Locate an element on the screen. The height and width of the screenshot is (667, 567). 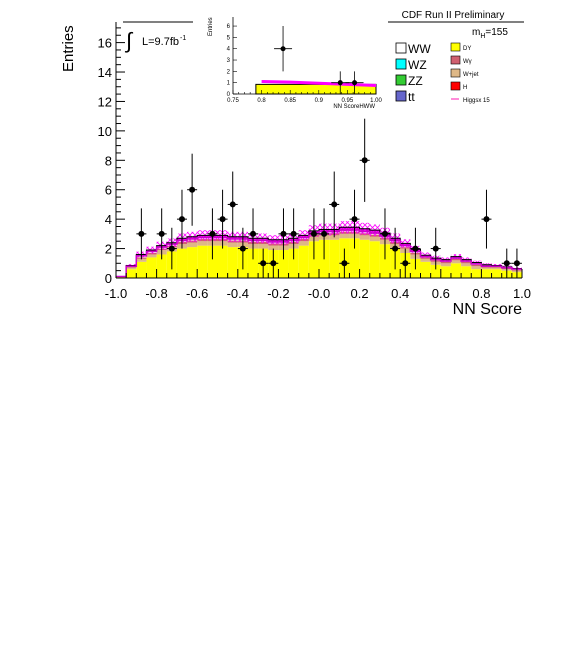
x-tick-label-6: 0.2 is located at coordinates (360, 293).